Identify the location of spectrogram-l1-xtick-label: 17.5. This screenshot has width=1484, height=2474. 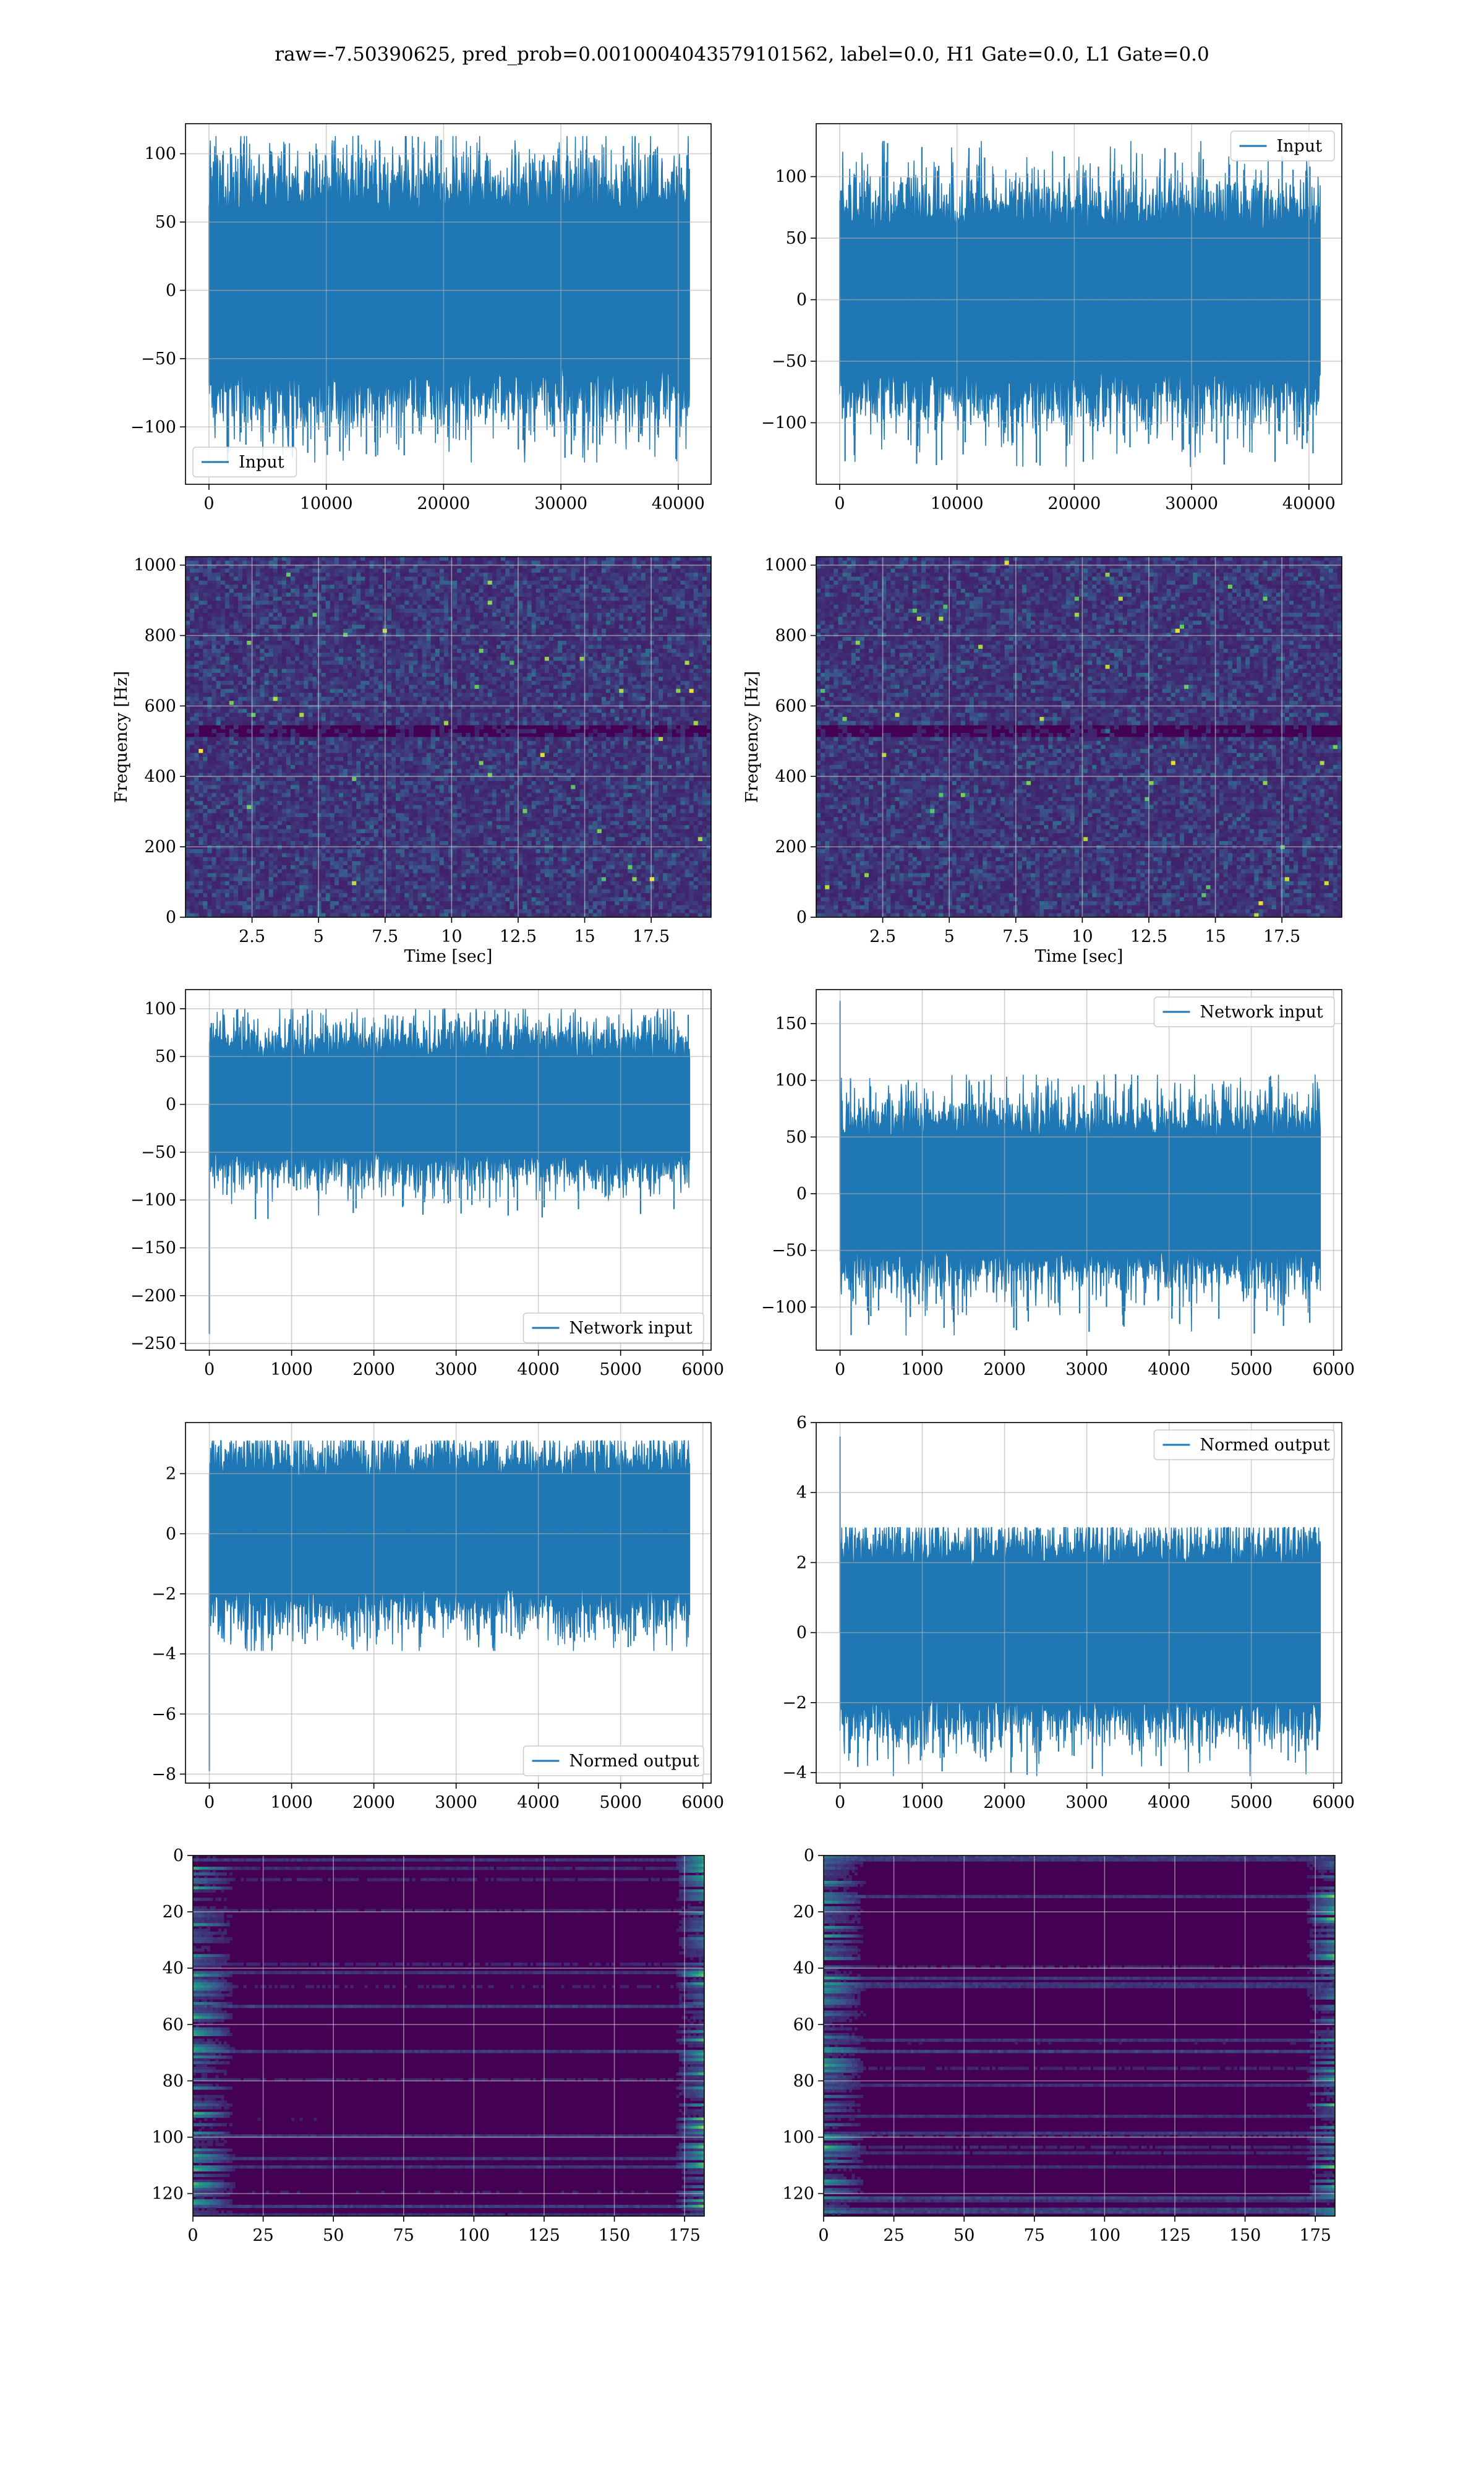
(1281, 936).